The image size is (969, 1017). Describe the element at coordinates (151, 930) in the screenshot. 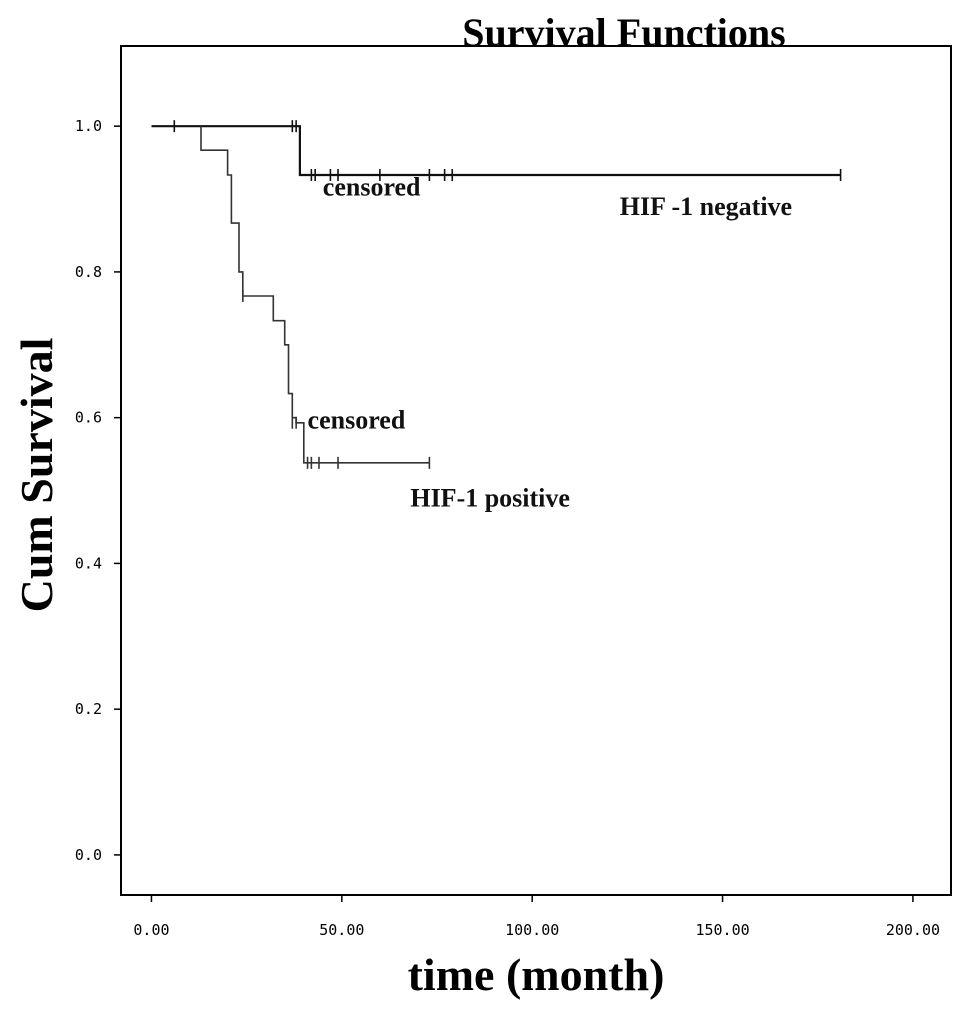

I see `x-tick-label: 0.00` at that location.